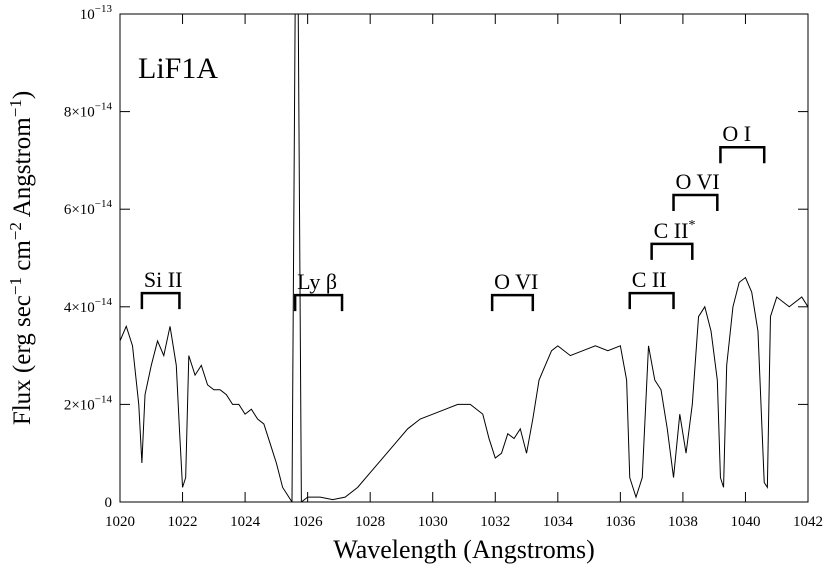 This screenshot has width=830, height=568. What do you see at coordinates (691, 225) in the screenshot?
I see `line-label-sup: *` at bounding box center [691, 225].